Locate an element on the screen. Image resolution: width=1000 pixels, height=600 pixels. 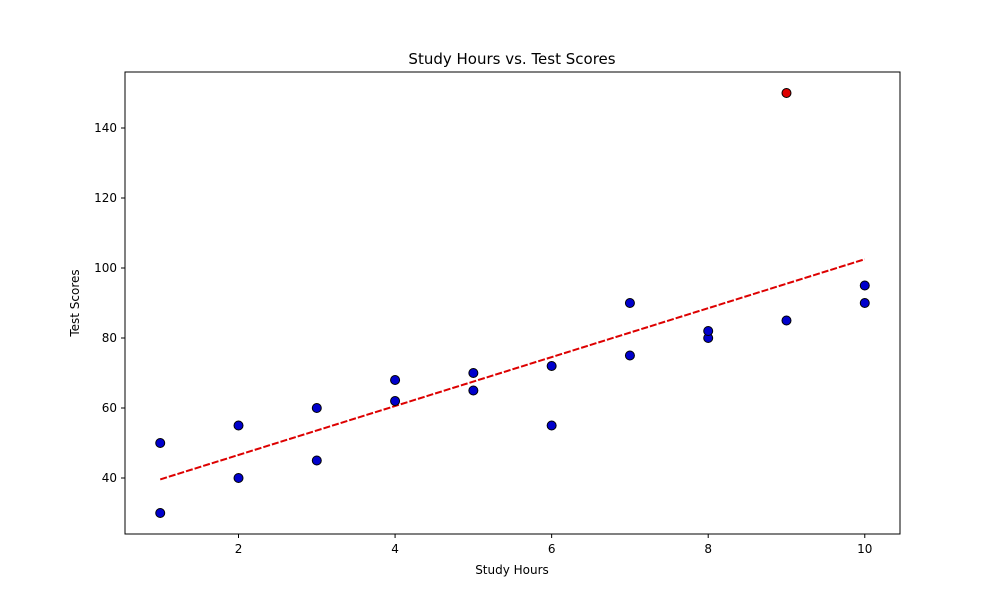
y-axis-label: Test Scores is located at coordinates (75, 303).